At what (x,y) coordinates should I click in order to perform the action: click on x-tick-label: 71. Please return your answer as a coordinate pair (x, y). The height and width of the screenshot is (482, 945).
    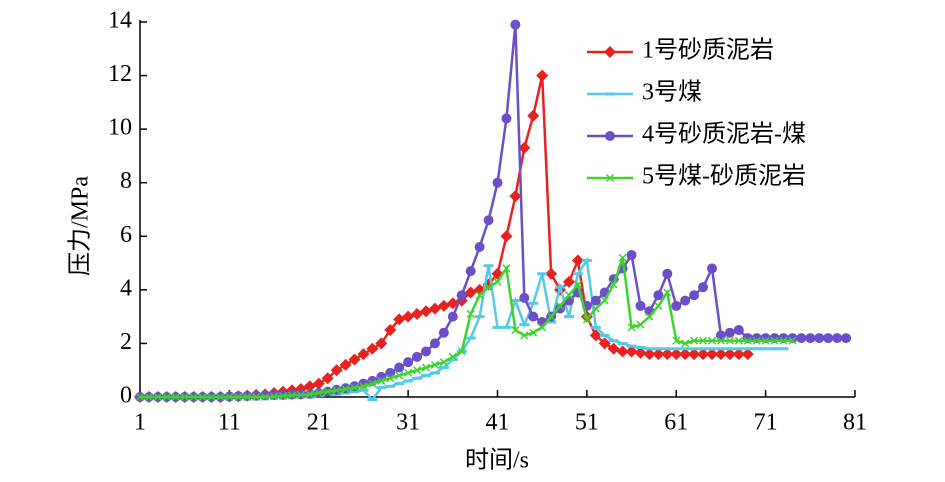
    Looking at the image, I should click on (766, 423).